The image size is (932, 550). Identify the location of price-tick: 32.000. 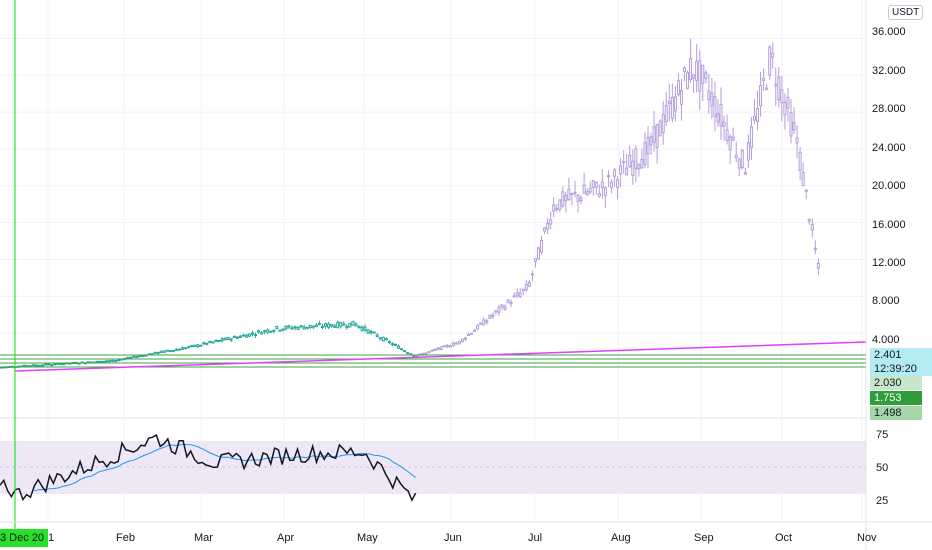
(889, 71).